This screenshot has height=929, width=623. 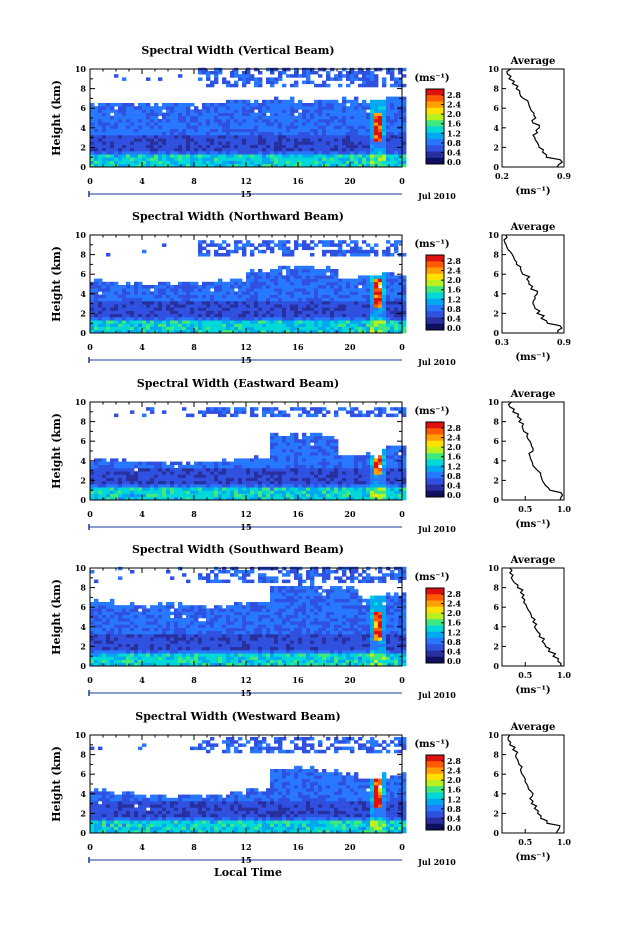 I want to click on average-x-tick-label: 0.5, so click(x=525, y=509).